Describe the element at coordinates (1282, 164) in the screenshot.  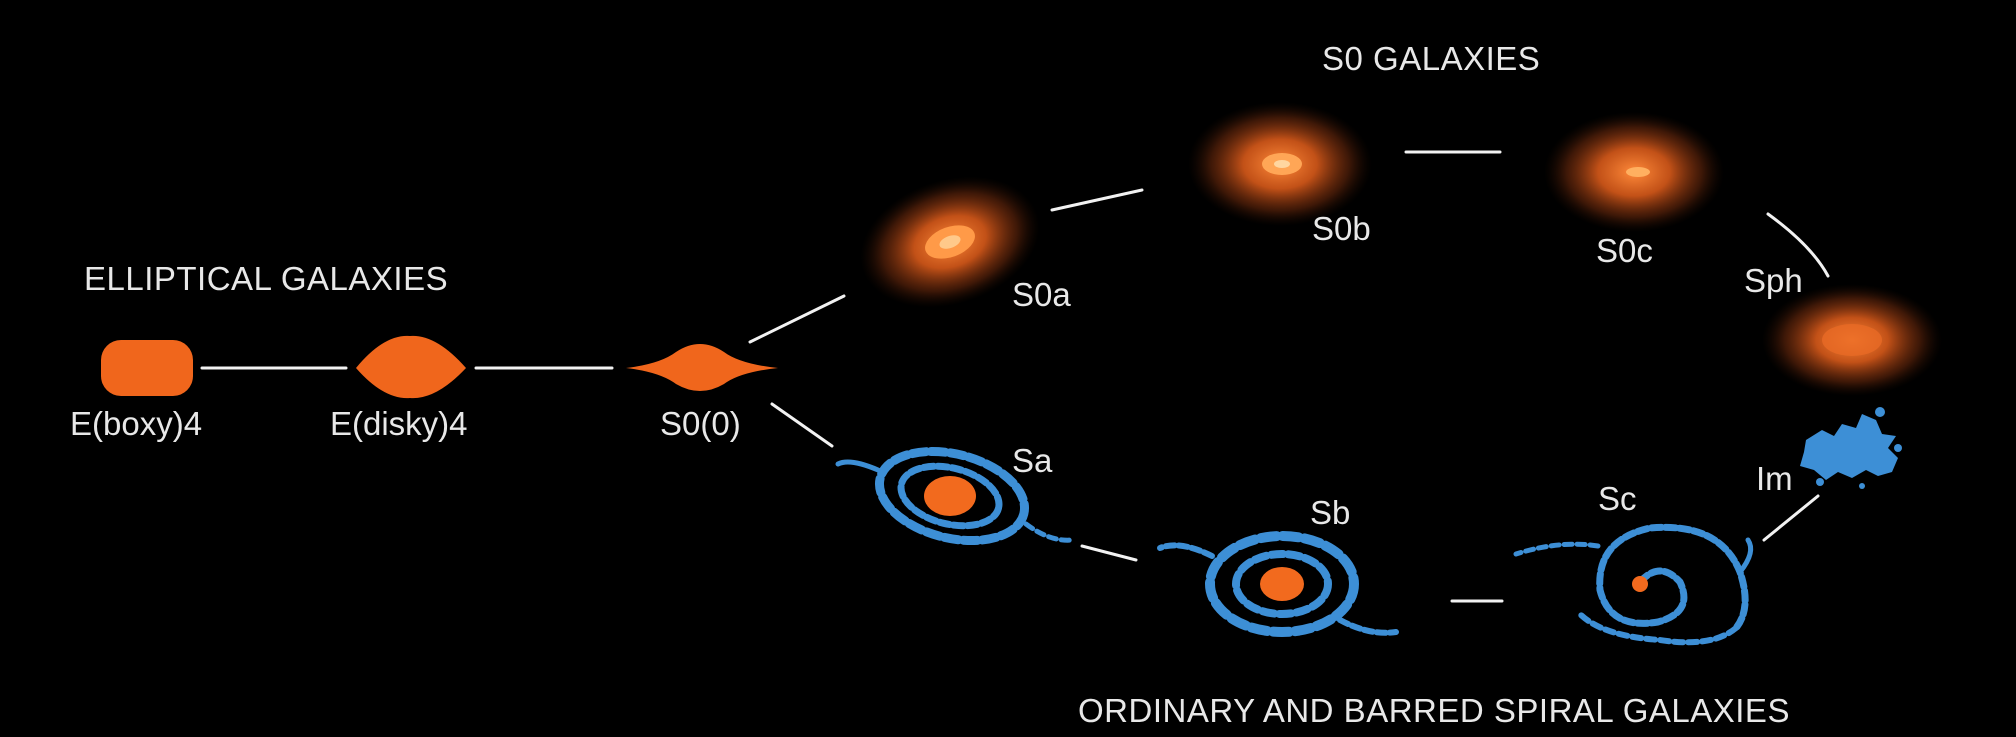
I see `s0b-nucleus` at that location.